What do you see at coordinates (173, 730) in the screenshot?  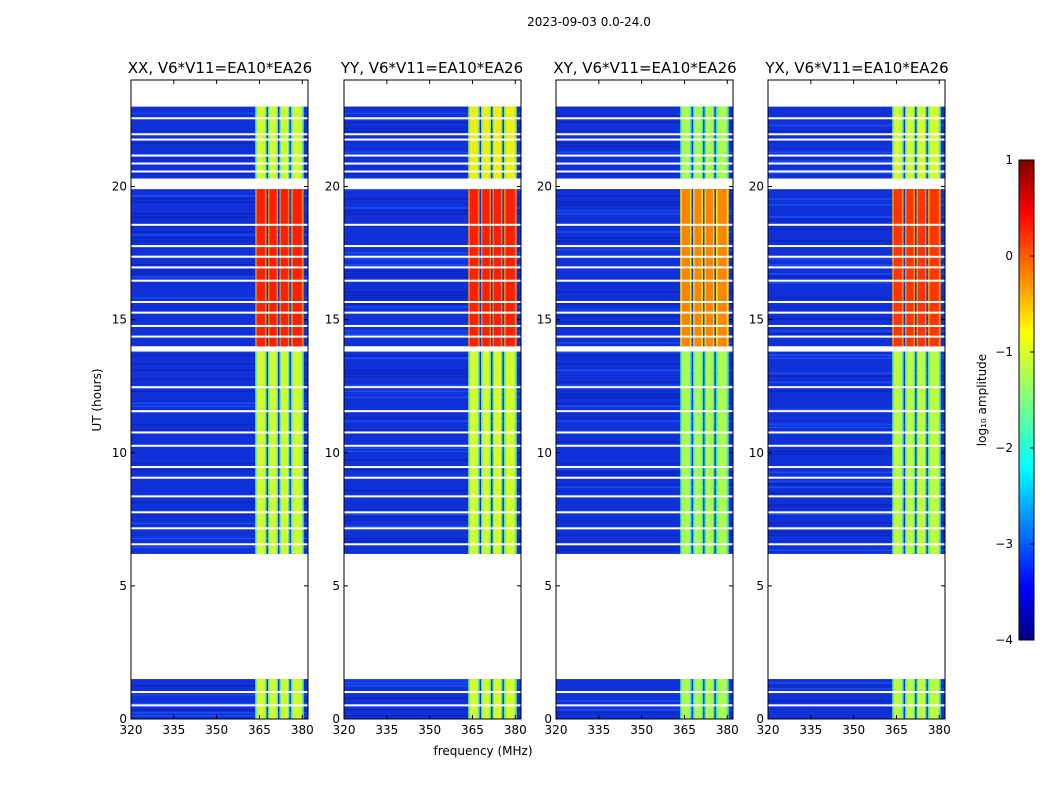 I see `x-tick-label: 335` at bounding box center [173, 730].